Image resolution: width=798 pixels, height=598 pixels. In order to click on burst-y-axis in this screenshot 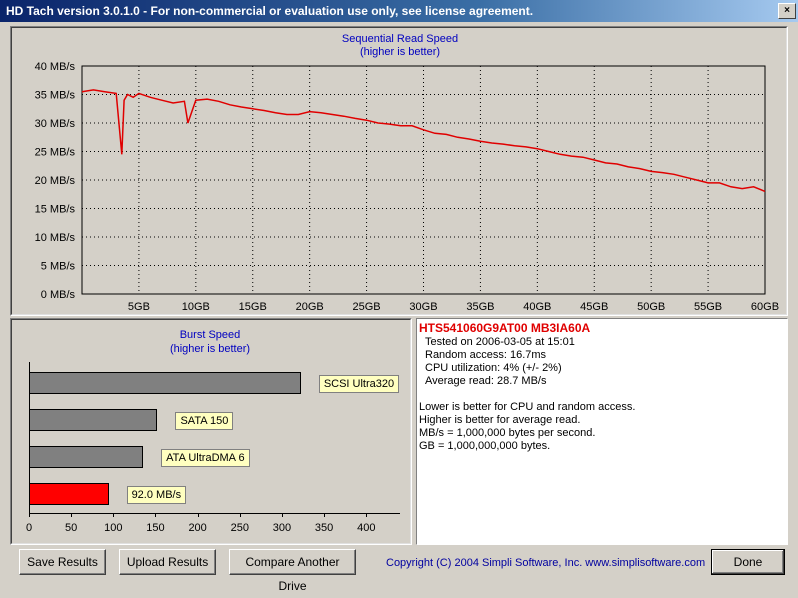, I will do `click(29, 437)`.